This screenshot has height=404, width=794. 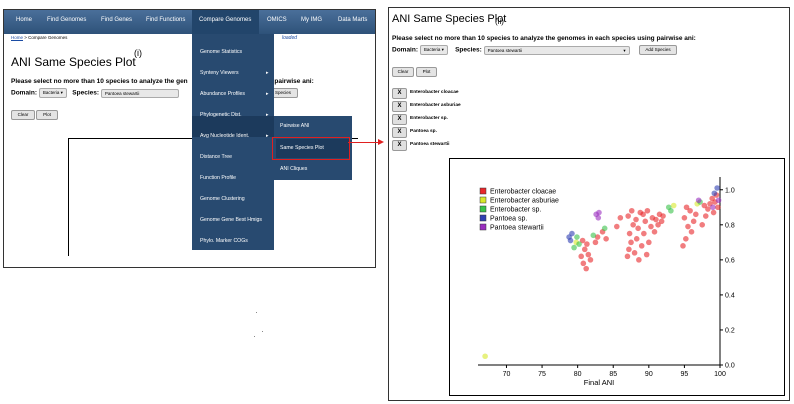 What do you see at coordinates (216, 157) in the screenshot?
I see `menu-item: Distance Tree` at bounding box center [216, 157].